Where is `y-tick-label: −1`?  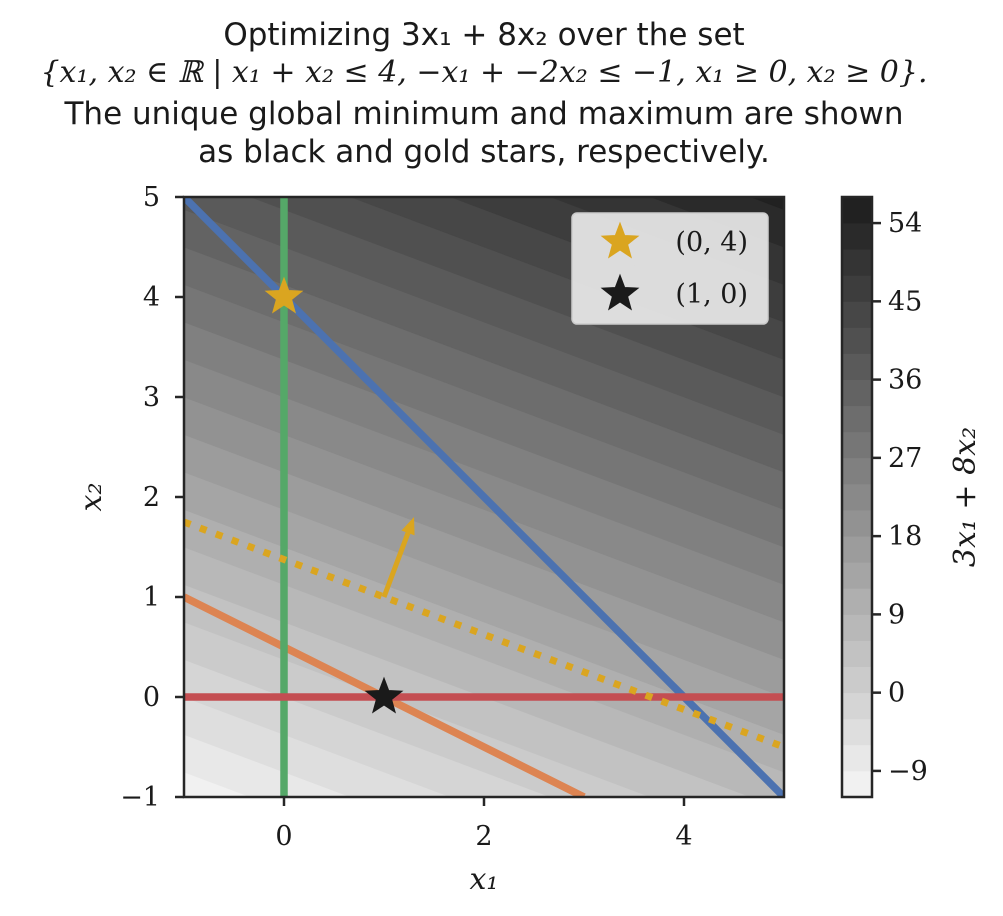
y-tick-label: −1 is located at coordinates (140, 797).